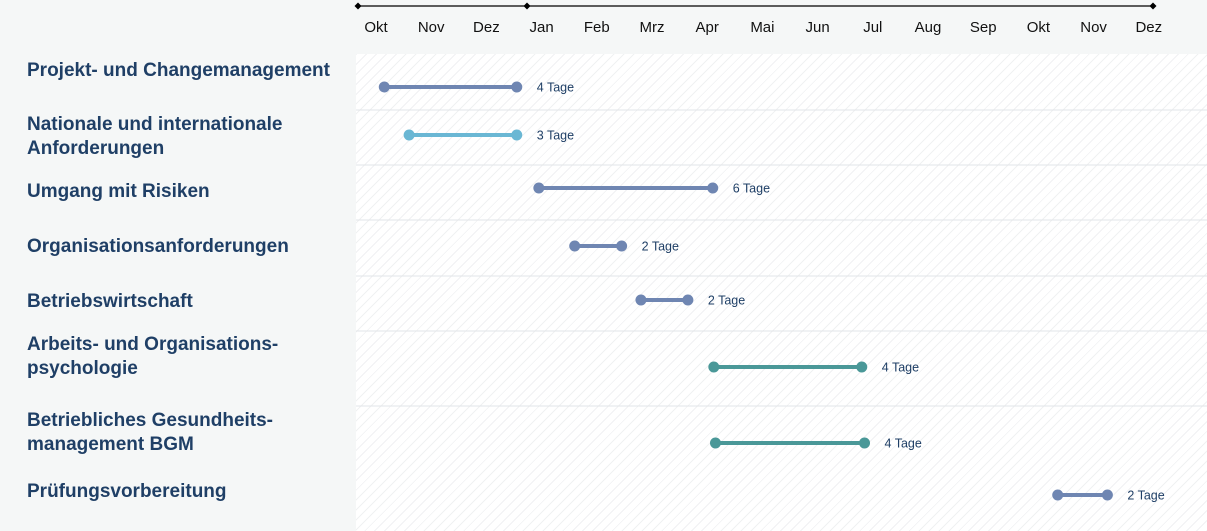 The width and height of the screenshot is (1207, 531). Describe the element at coordinates (158, 246) in the screenshot. I see `course-row-label: Organisationsanforderungen` at that location.